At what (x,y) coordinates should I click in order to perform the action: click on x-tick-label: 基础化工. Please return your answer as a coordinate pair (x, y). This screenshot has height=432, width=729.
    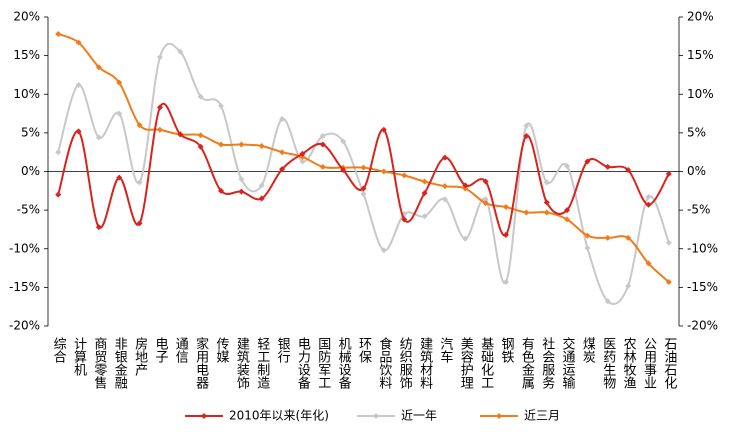
    Looking at the image, I should click on (486, 363).